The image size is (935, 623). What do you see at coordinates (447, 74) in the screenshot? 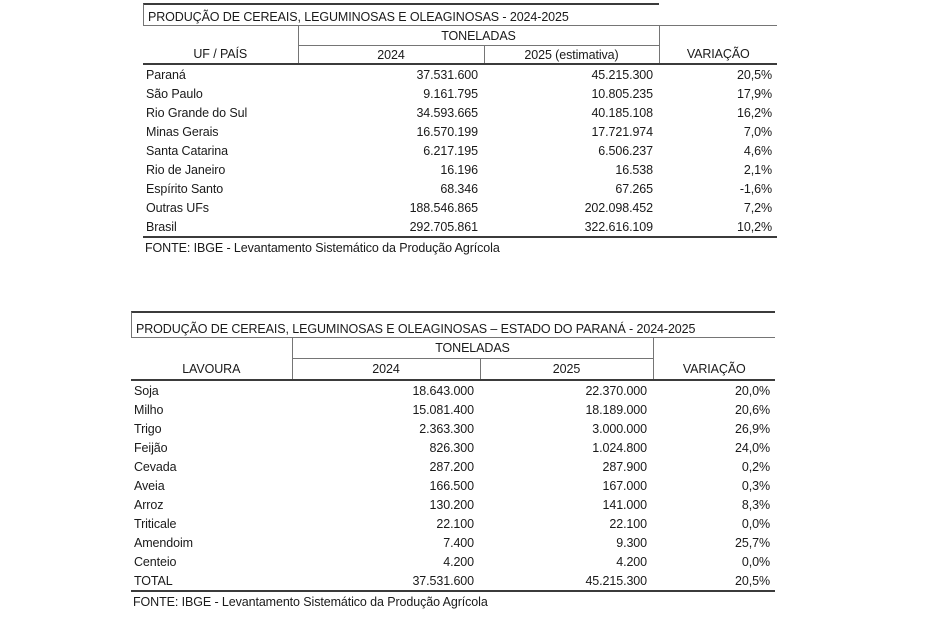
I see `value-2024-cell: 37.531.600` at bounding box center [447, 74].